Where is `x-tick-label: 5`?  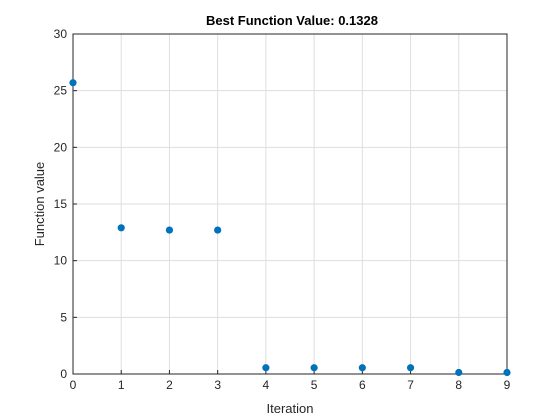
x-tick-label: 5 is located at coordinates (314, 385).